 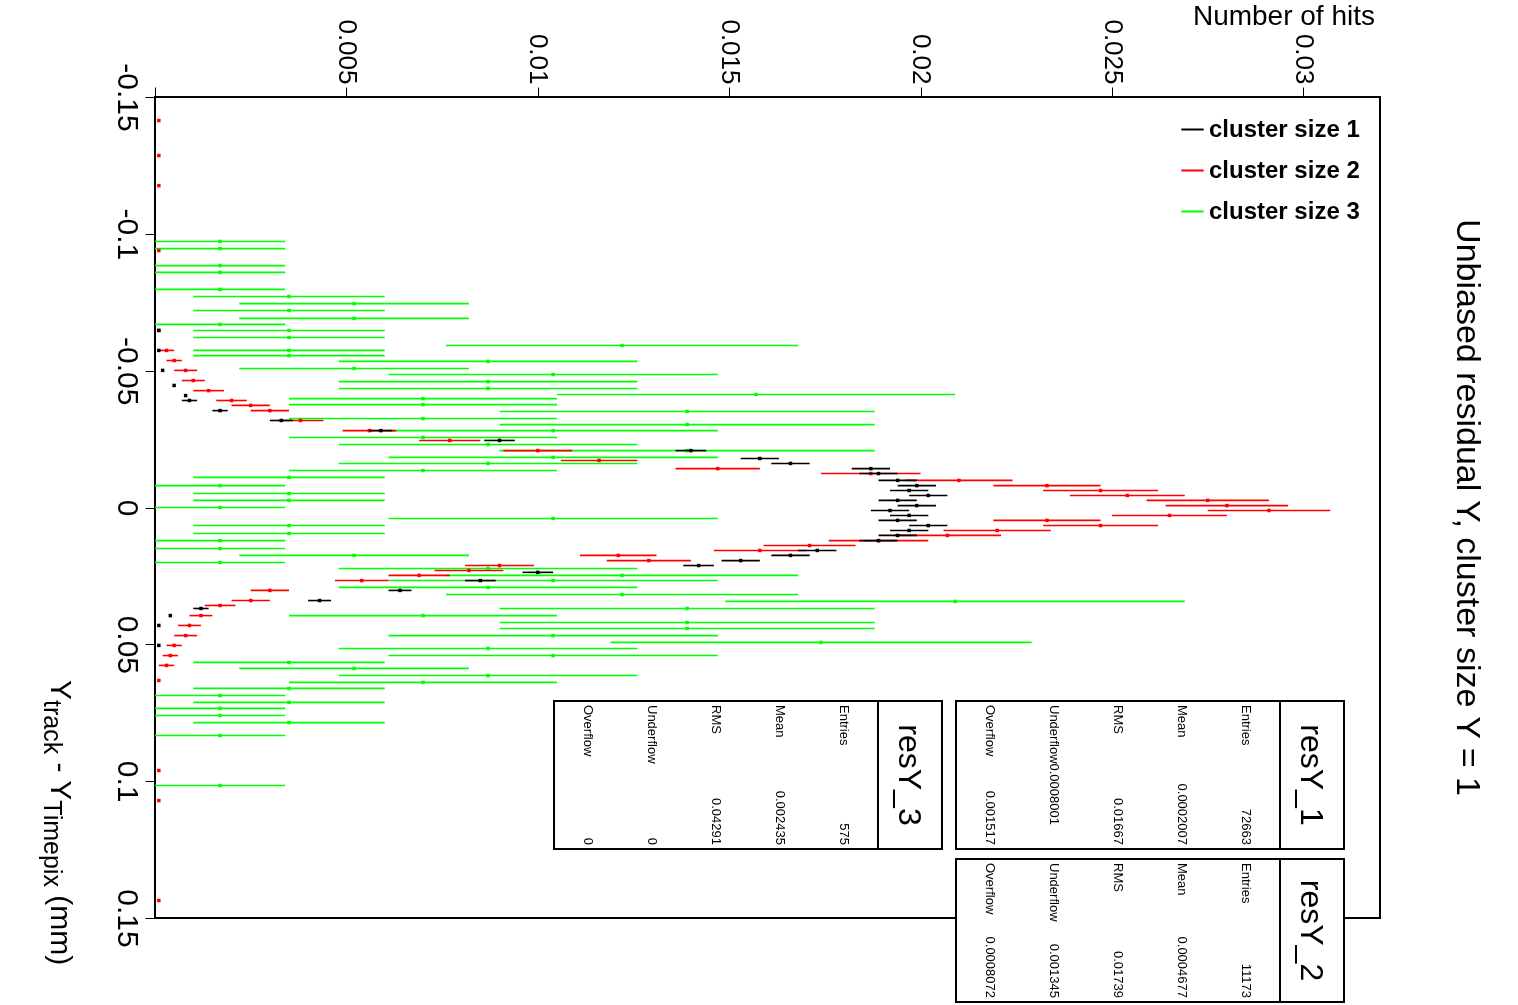 I want to click on annotation: Underflow0.0008001, so click(x=1055, y=765).